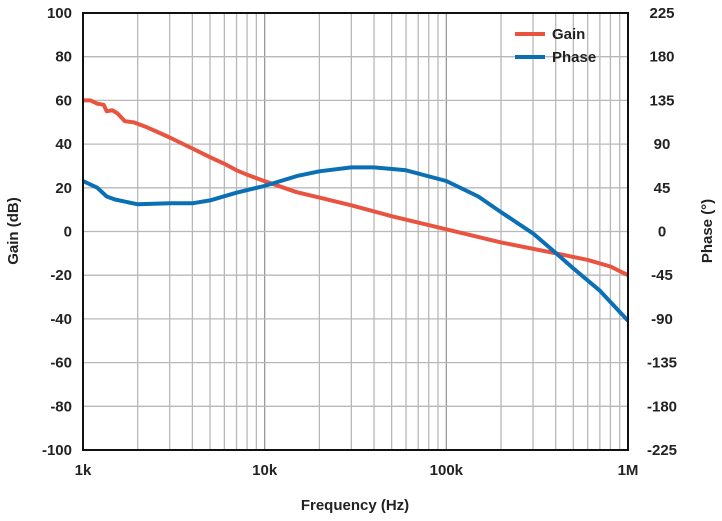 The height and width of the screenshot is (521, 722). Describe the element at coordinates (662, 275) in the screenshot. I see `y2-tick-label: -45` at that location.